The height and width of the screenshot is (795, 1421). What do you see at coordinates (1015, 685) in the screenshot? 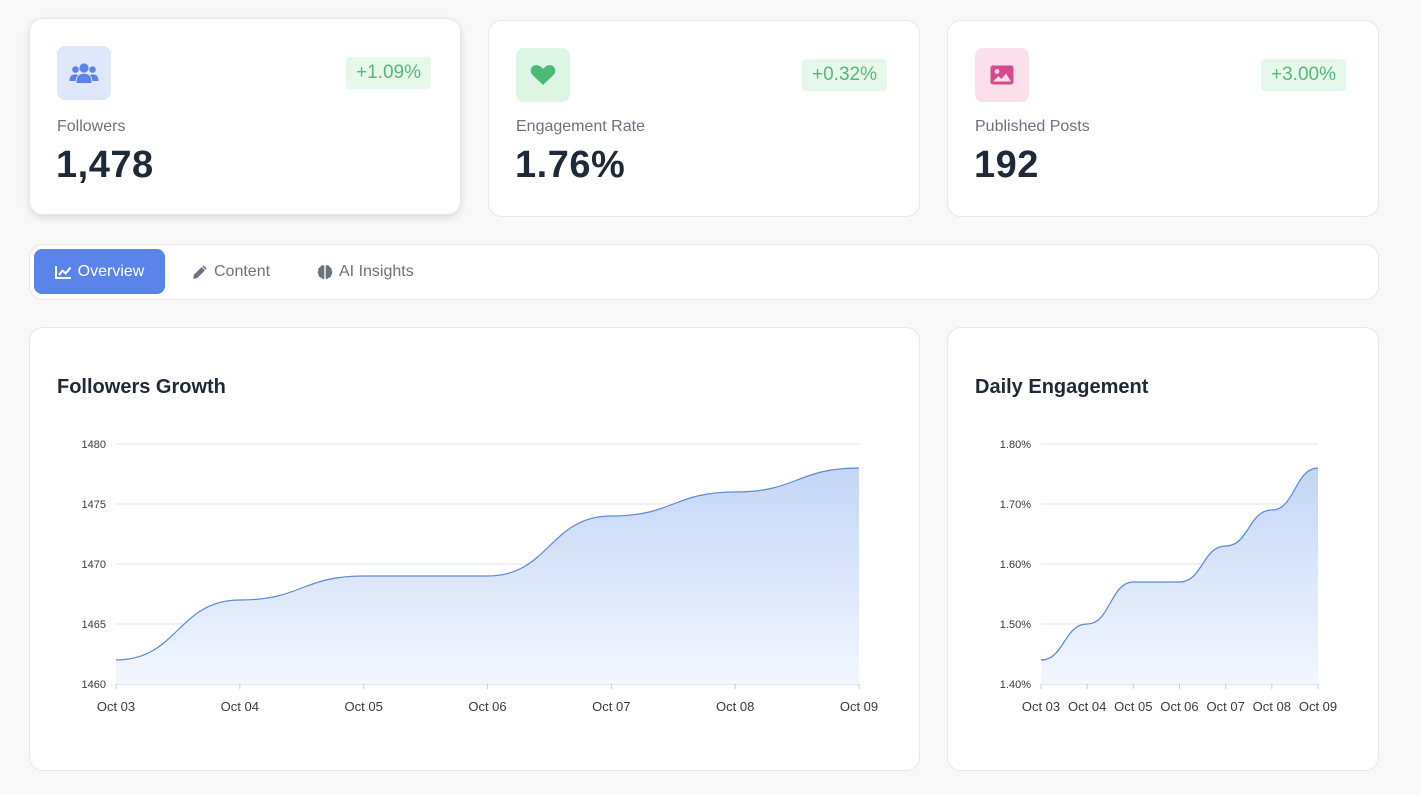
I see `y-tick-label: 1.40%` at bounding box center [1015, 685].